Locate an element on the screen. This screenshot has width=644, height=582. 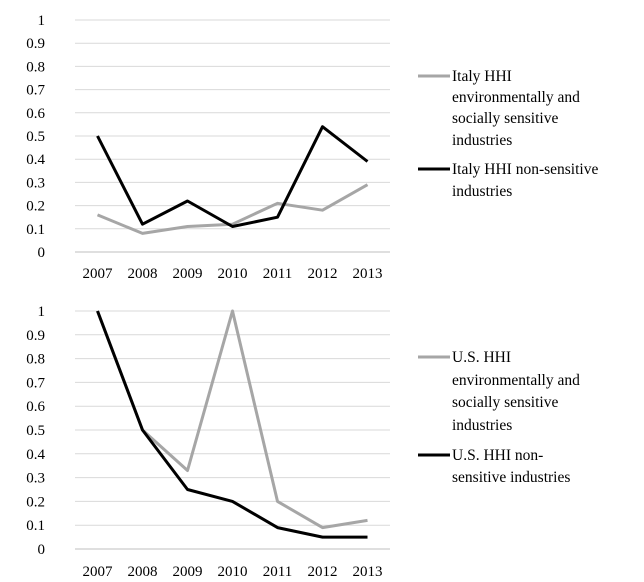
legend-label: Italy HHI non-sensitive is located at coordinates (525, 169).